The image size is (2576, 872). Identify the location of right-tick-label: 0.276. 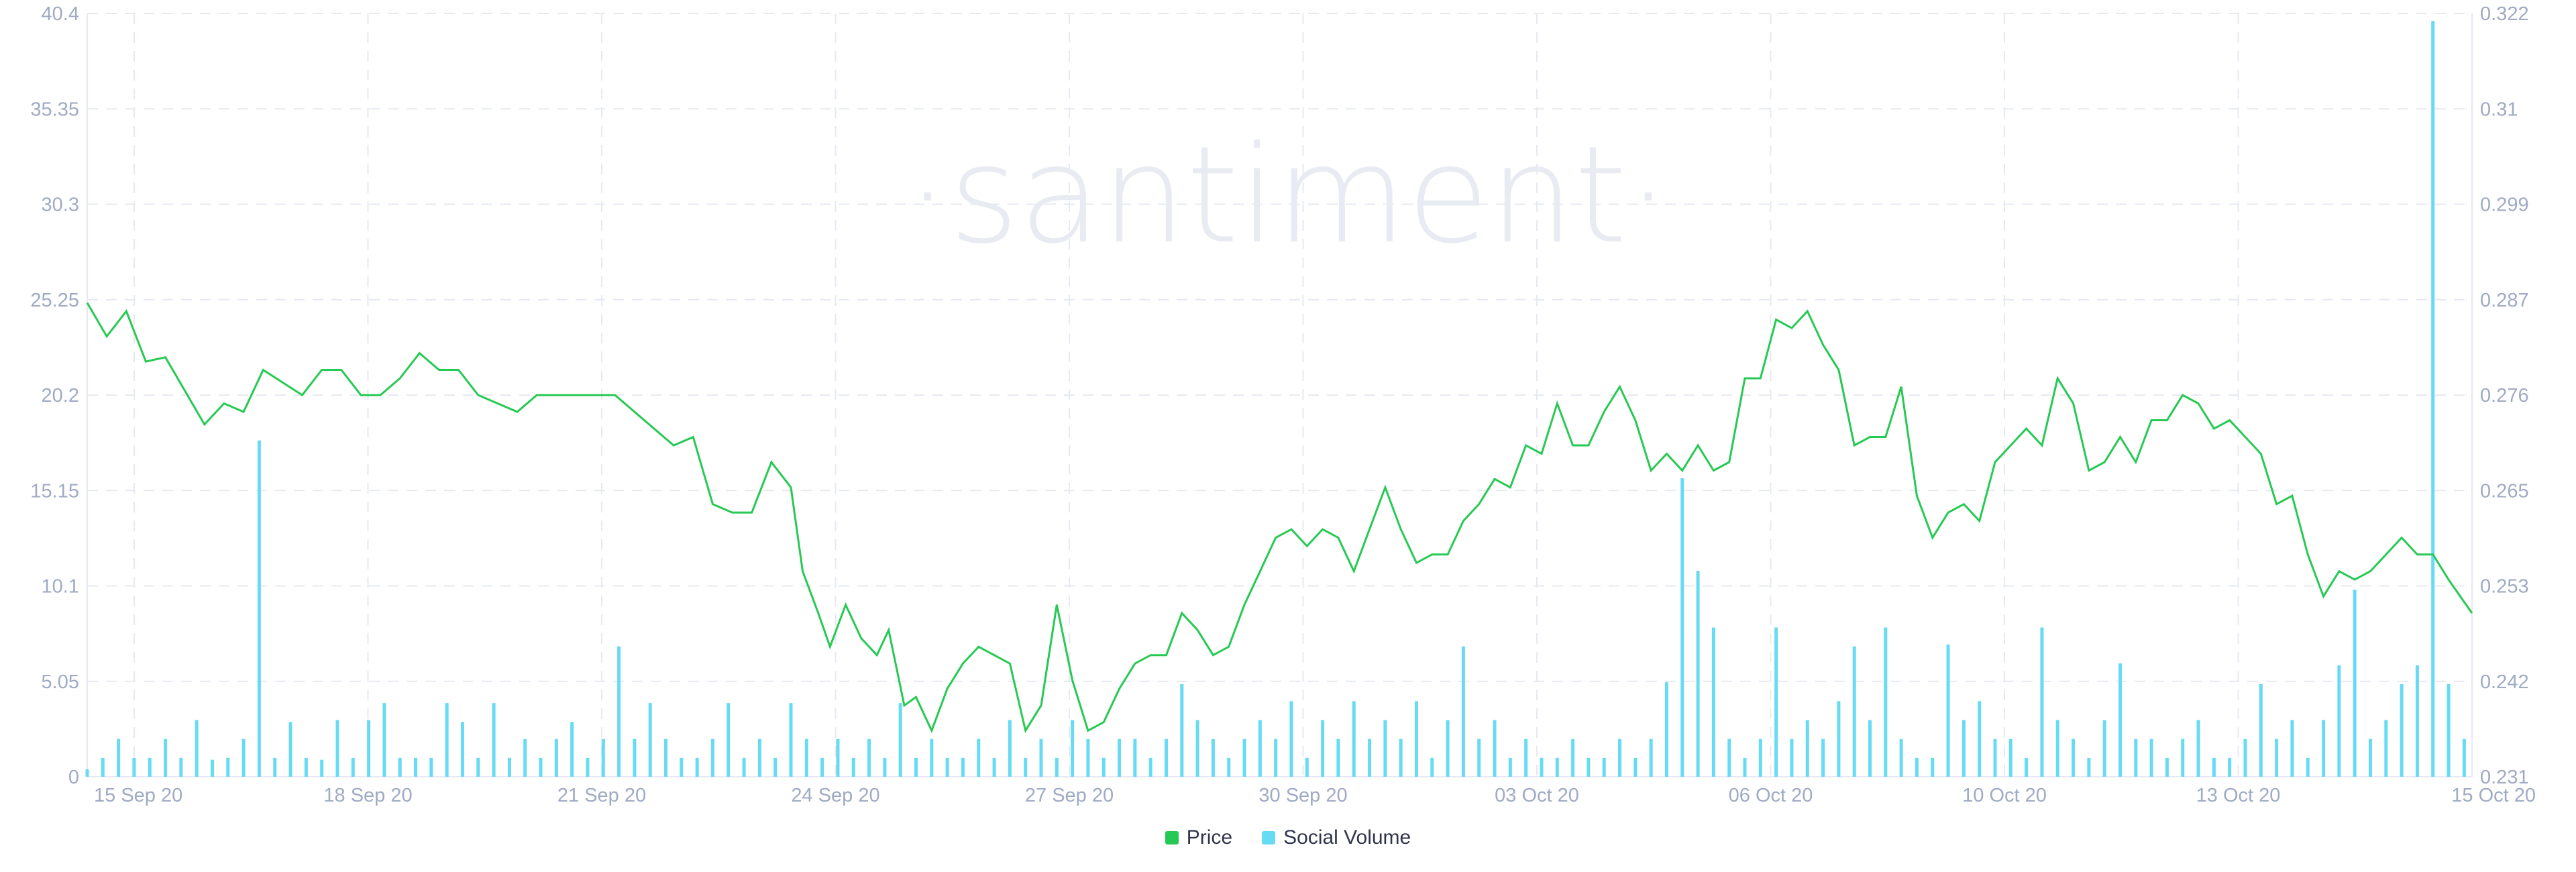
(2504, 396).